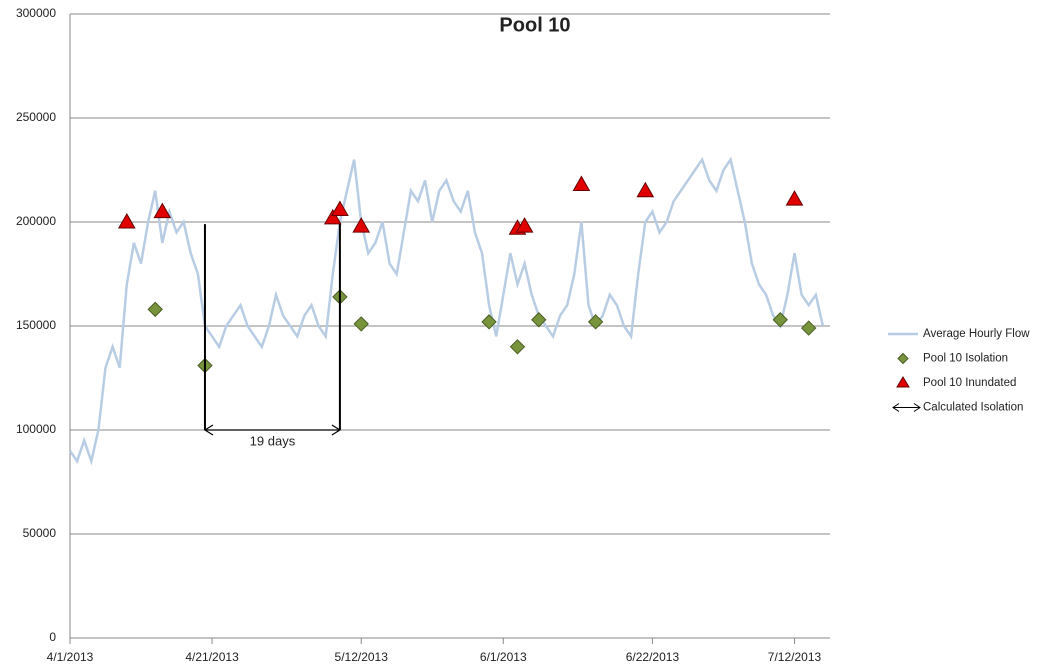 Image resolution: width=1060 pixels, height=667 pixels. What do you see at coordinates (70, 657) in the screenshot?
I see `x-tick-label: 4/1/2013` at bounding box center [70, 657].